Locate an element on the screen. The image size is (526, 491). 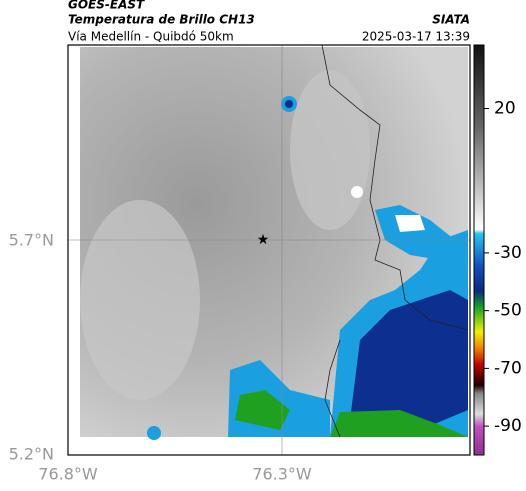
route: Vía Medellín - Quibdó 50km is located at coordinates (151, 37).